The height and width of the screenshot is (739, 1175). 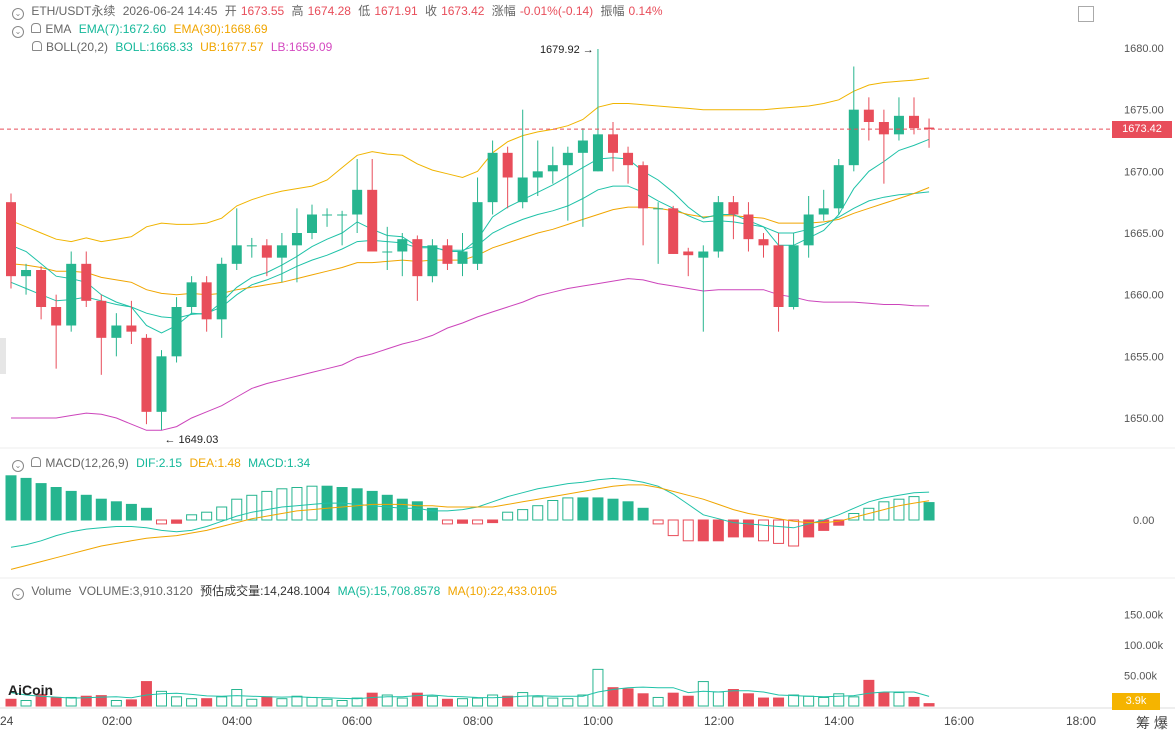 What do you see at coordinates (719, 721) in the screenshot?
I see `time-tick-label: 12:00` at bounding box center [719, 721].